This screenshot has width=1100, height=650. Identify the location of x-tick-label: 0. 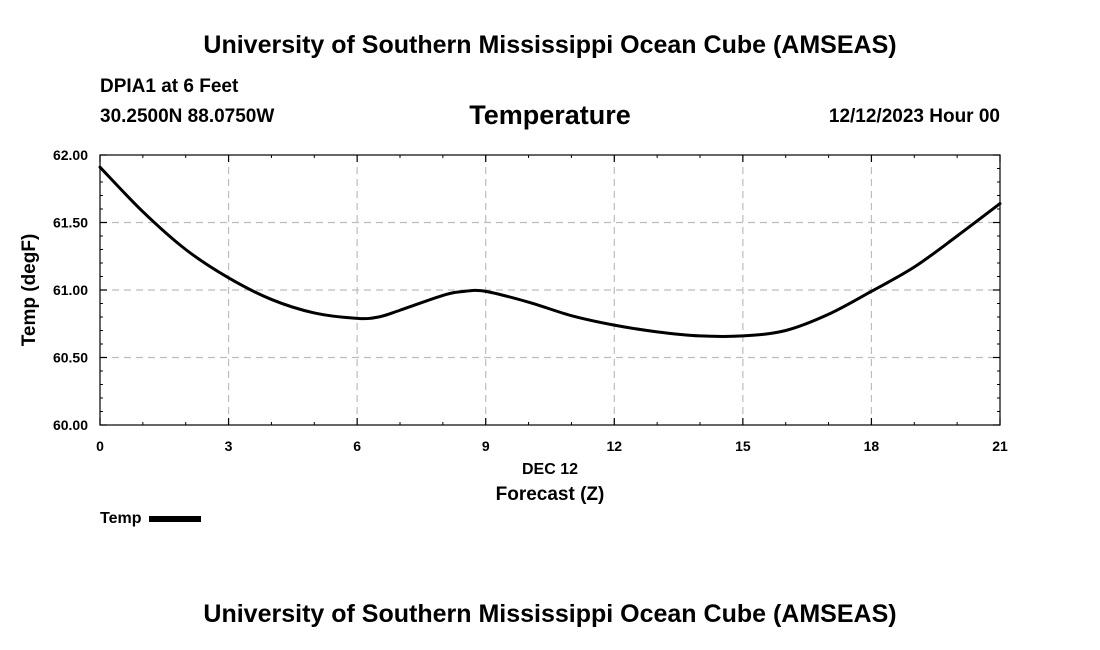
(100, 446).